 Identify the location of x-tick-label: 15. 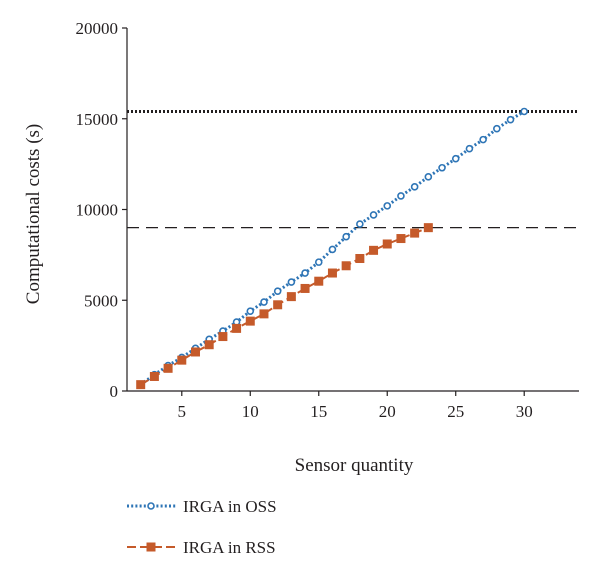
(318, 411).